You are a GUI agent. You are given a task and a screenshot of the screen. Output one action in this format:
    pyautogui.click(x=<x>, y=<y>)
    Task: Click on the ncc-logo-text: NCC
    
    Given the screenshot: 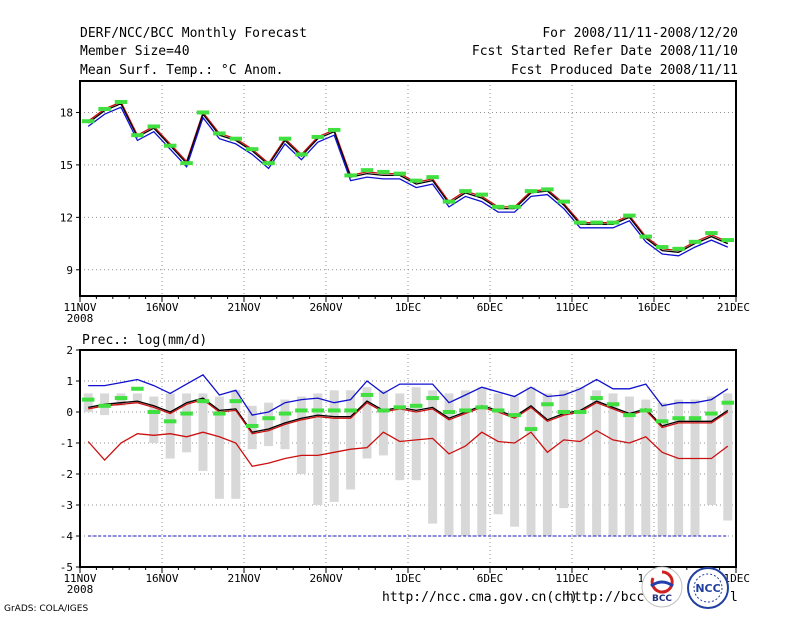 What is the action you would take?
    pyautogui.click(x=707, y=588)
    